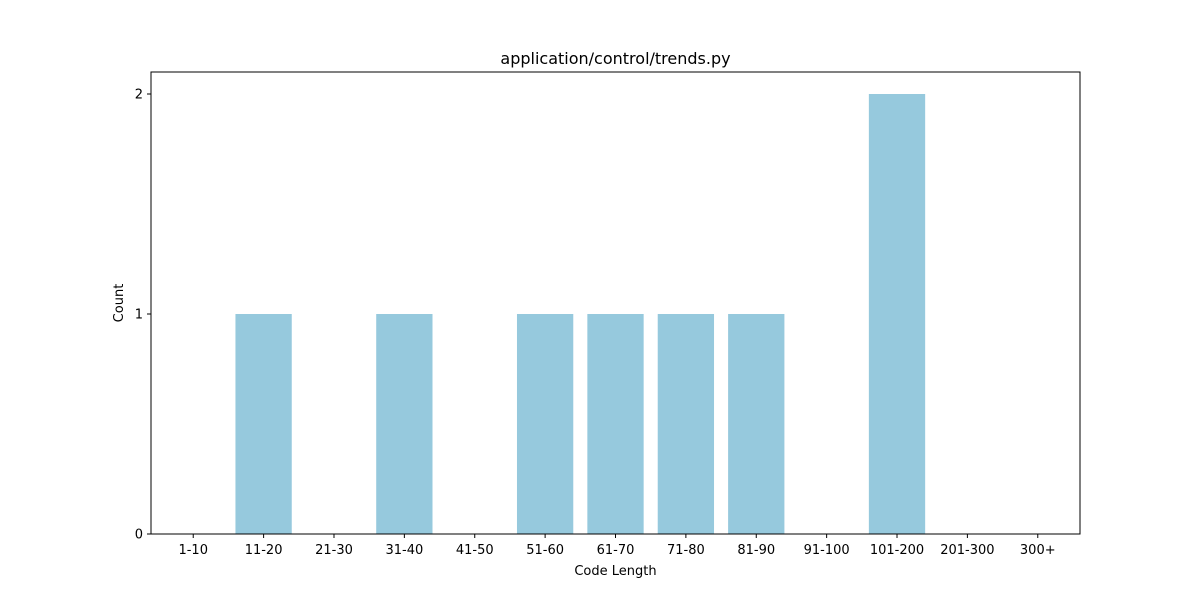 This screenshot has width=1200, height=600. Describe the element at coordinates (264, 550) in the screenshot. I see `x-tick-label: 11-20` at that location.